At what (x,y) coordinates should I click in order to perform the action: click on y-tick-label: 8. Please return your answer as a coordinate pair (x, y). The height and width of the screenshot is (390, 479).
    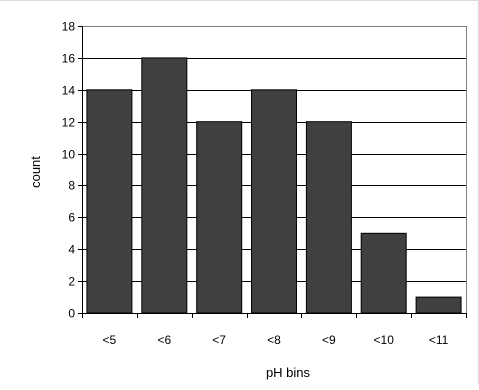
    Looking at the image, I should click on (71, 186).